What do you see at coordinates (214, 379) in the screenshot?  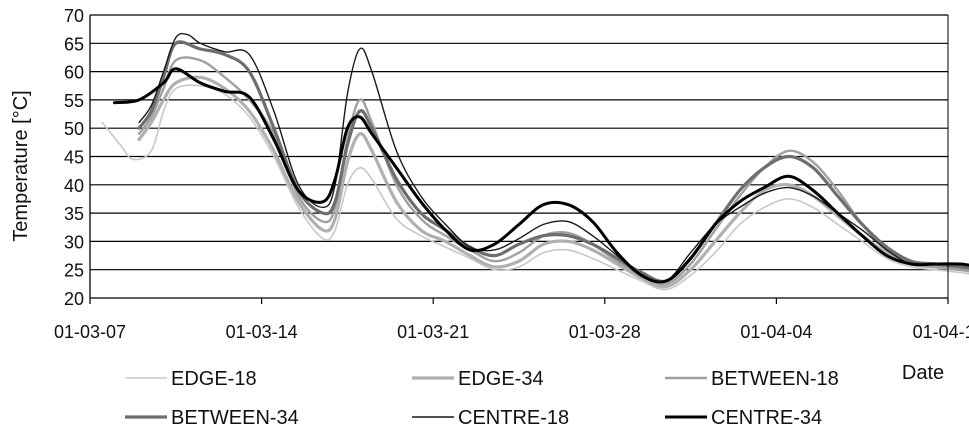 I see `legend-label-edge-18: EDGE-18` at bounding box center [214, 379].